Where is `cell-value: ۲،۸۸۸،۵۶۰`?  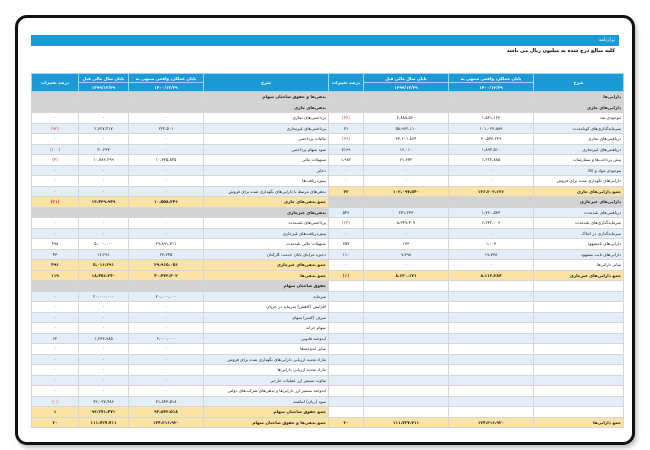 cell-value: ۲،۸۸۸،۵۶۰ is located at coordinates (406, 118).